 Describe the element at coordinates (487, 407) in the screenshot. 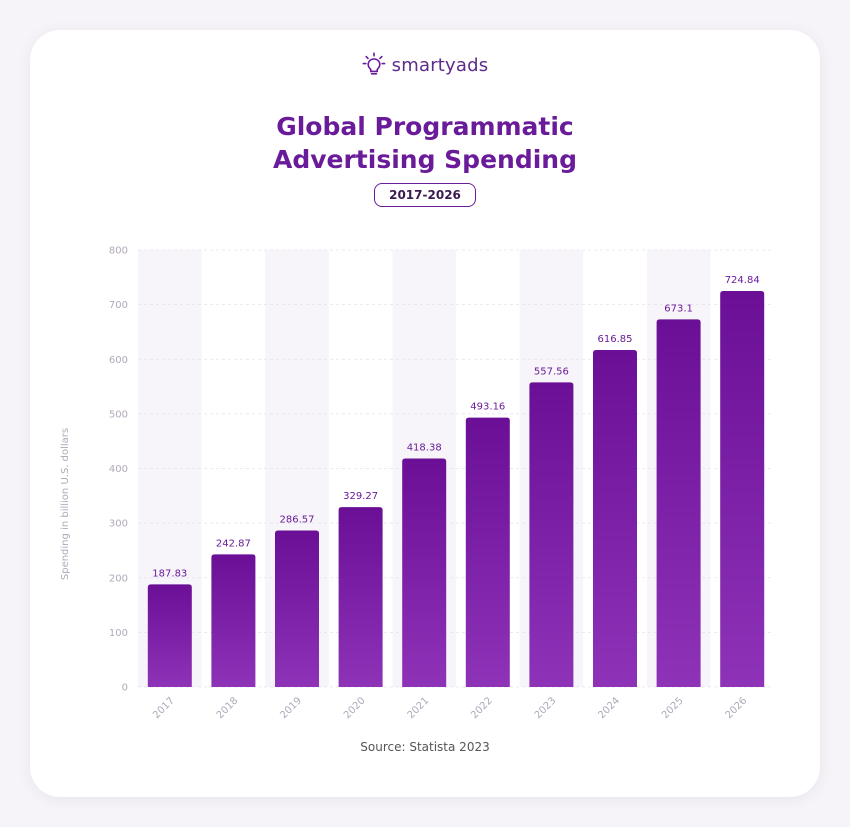

I see `value-label-2022: 493.16` at that location.